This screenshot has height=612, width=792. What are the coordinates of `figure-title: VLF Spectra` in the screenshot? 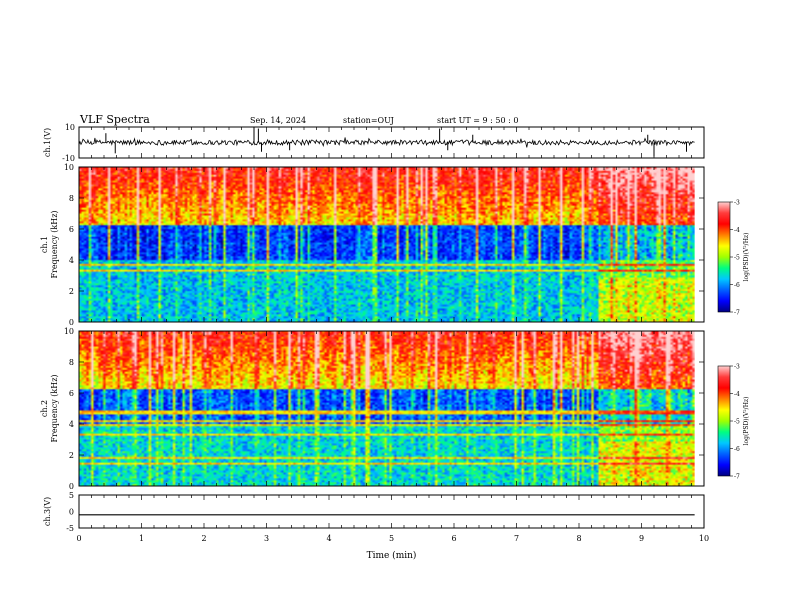 It's located at (114, 119).